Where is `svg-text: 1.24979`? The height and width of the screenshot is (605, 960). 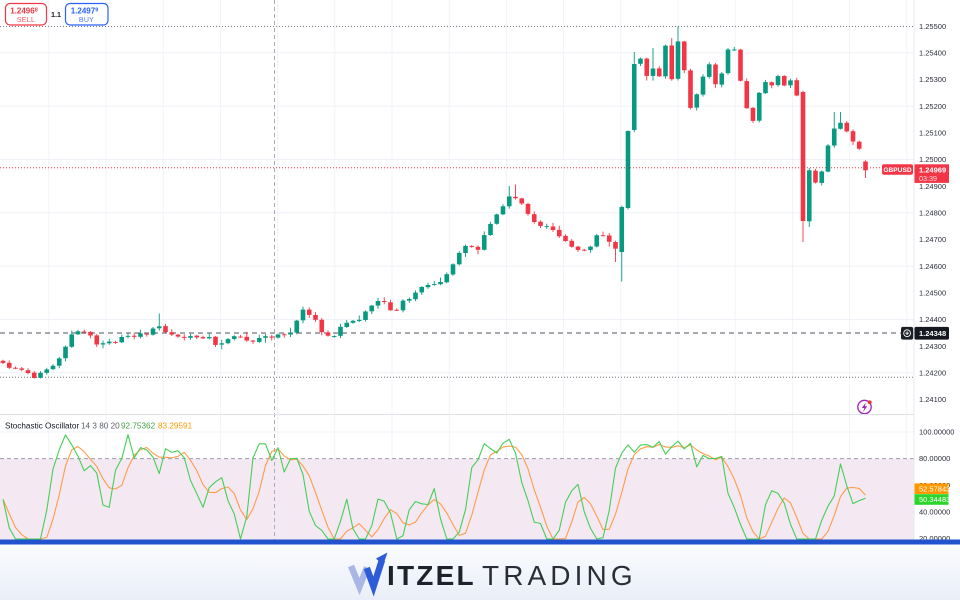
svg-text: 1.24979 is located at coordinates (85, 11).